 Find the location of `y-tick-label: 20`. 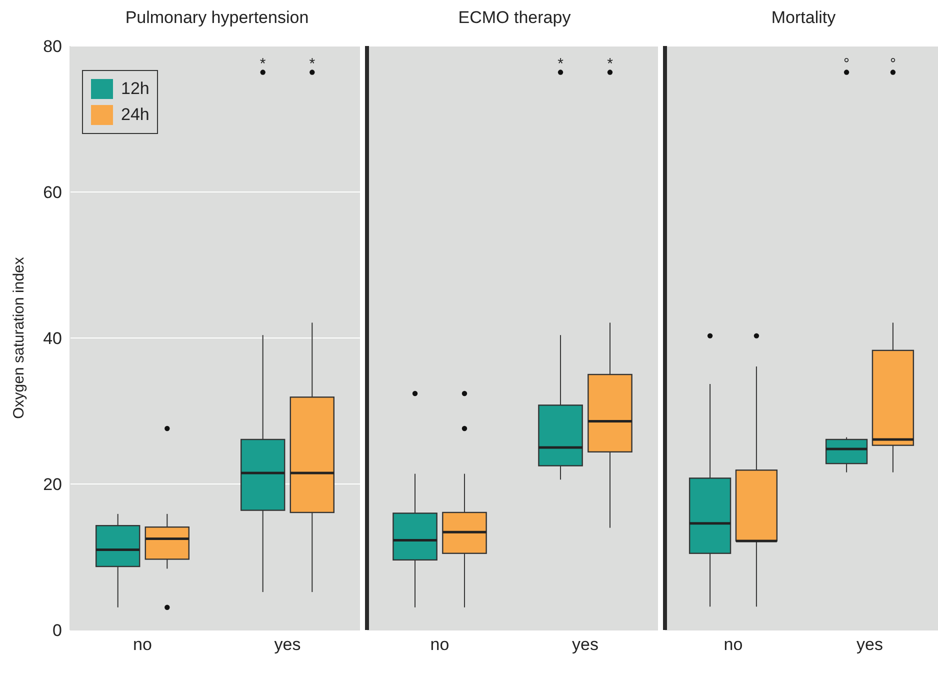

y-tick-label: 20 is located at coordinates (52, 484).